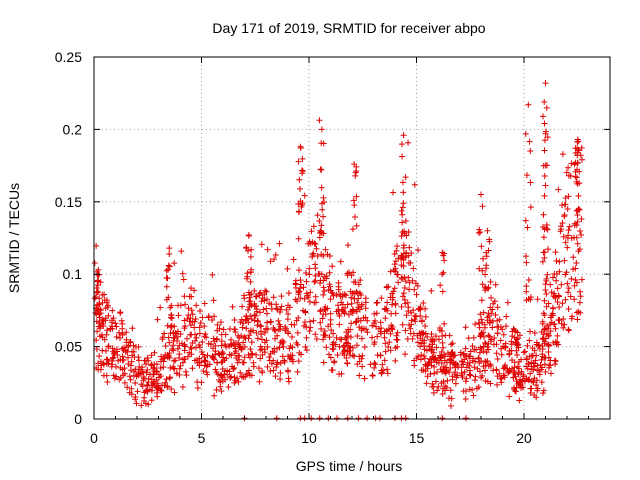 The width and height of the screenshot is (640, 480). What do you see at coordinates (309, 438) in the screenshot?
I see `x-tick-label: 10` at bounding box center [309, 438].